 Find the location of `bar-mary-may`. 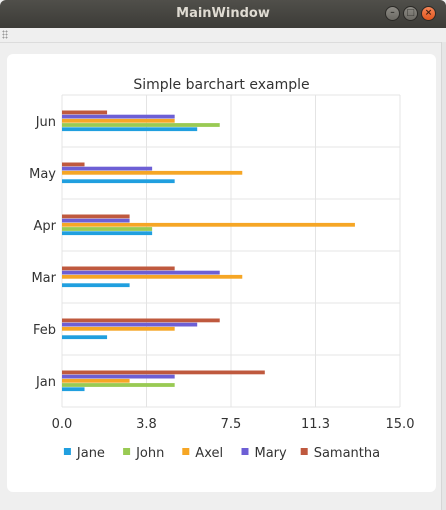

bar-mary-may is located at coordinates (107, 168).